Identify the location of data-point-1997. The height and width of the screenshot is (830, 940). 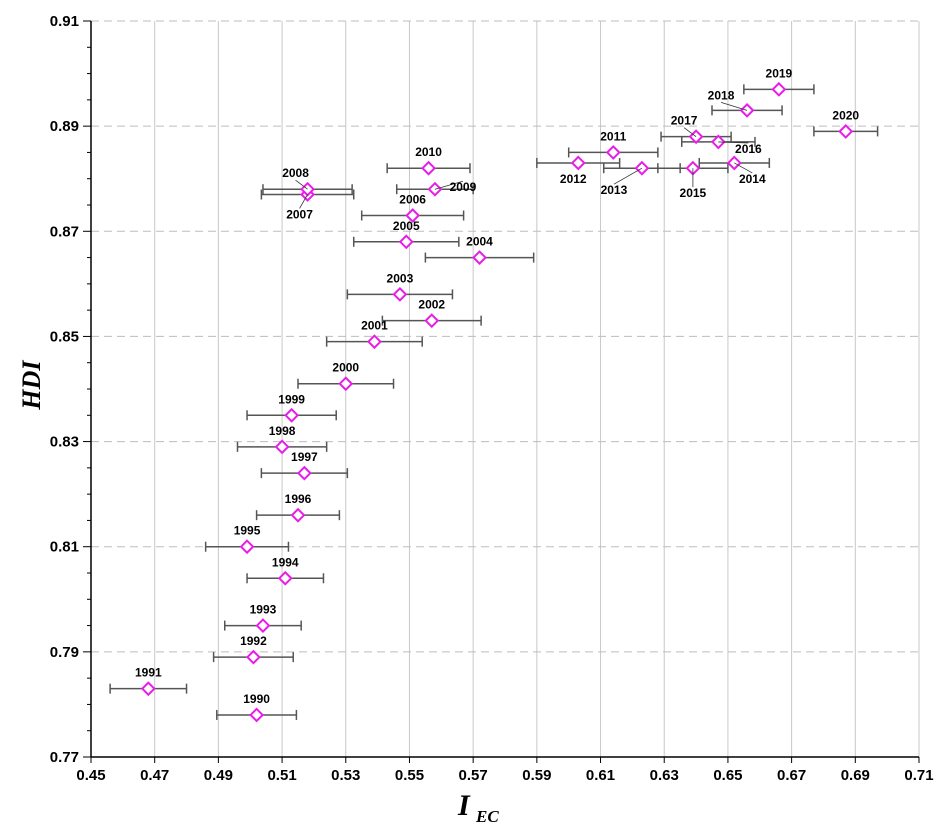
(304, 473).